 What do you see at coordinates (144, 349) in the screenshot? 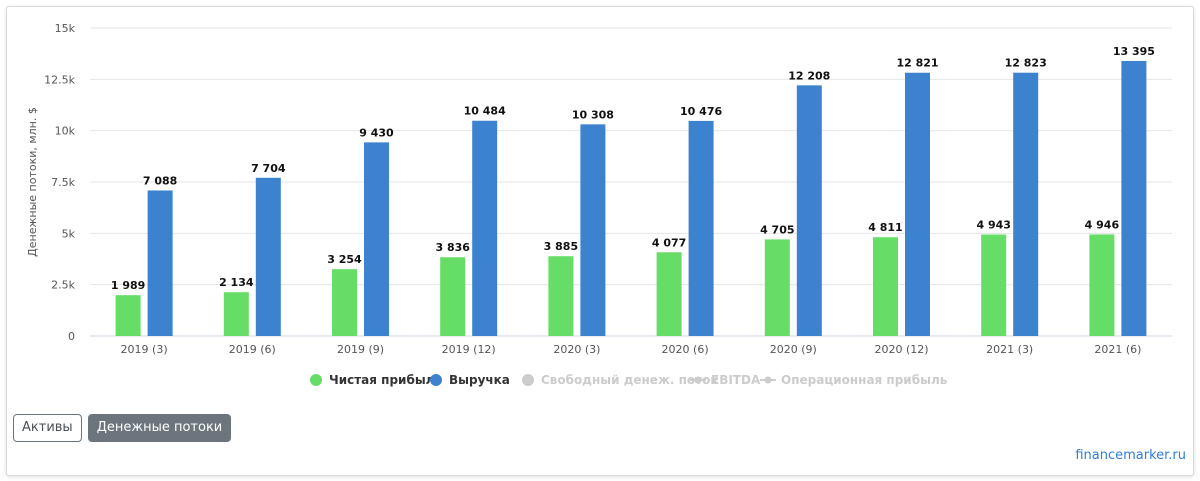
I see `x-tick-label: 2019 (3)` at bounding box center [144, 349].